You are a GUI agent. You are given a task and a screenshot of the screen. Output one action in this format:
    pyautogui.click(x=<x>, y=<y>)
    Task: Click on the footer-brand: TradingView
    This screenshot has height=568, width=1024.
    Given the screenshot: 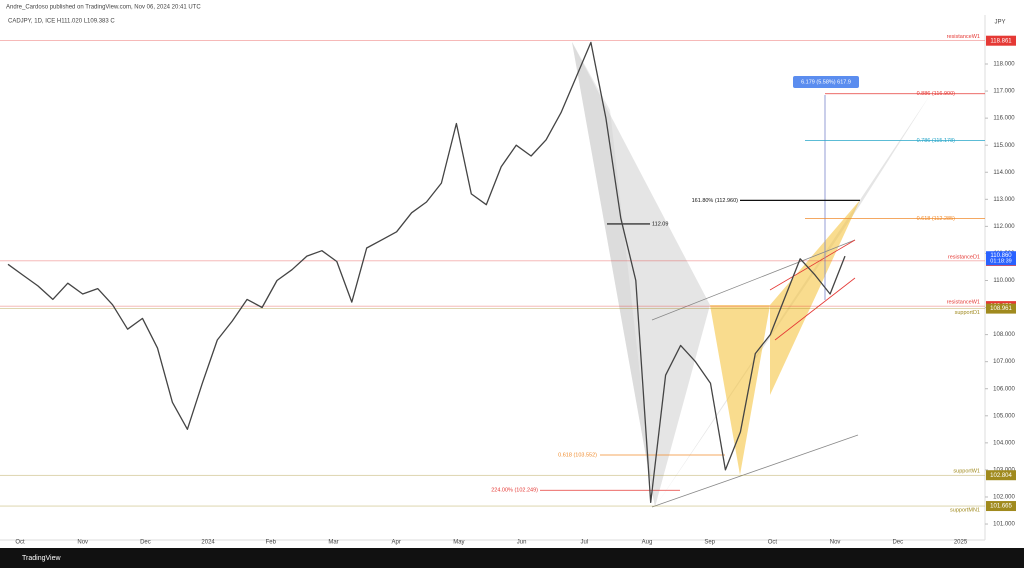 What is the action you would take?
    pyautogui.click(x=41, y=558)
    